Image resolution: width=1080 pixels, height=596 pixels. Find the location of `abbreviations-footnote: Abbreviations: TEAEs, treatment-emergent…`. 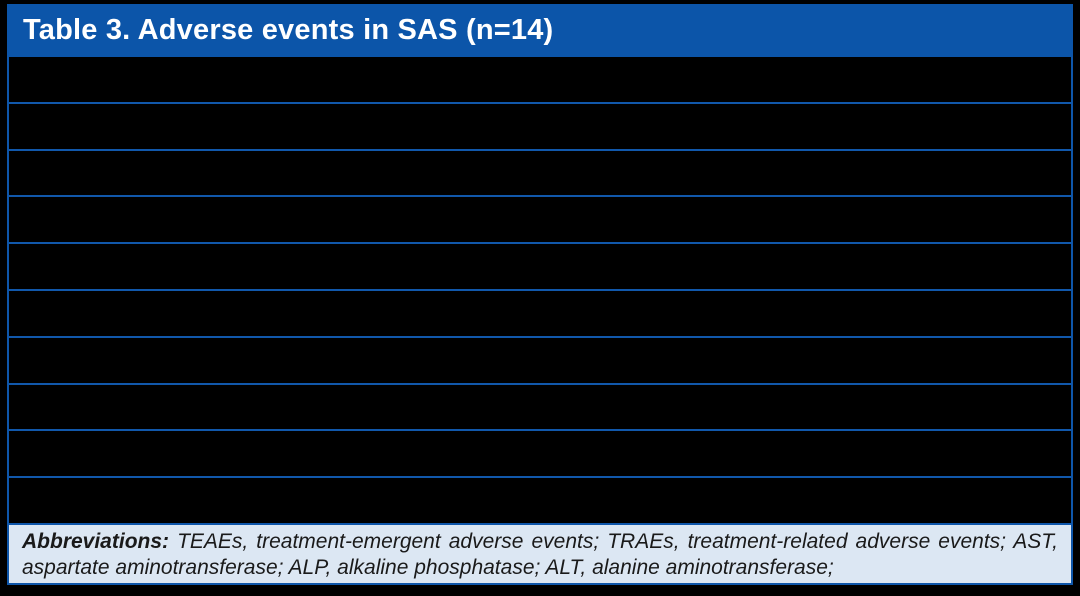

abbreviations-footnote: Abbreviations: TEAEs, treatment-emergent… is located at coordinates (540, 554).